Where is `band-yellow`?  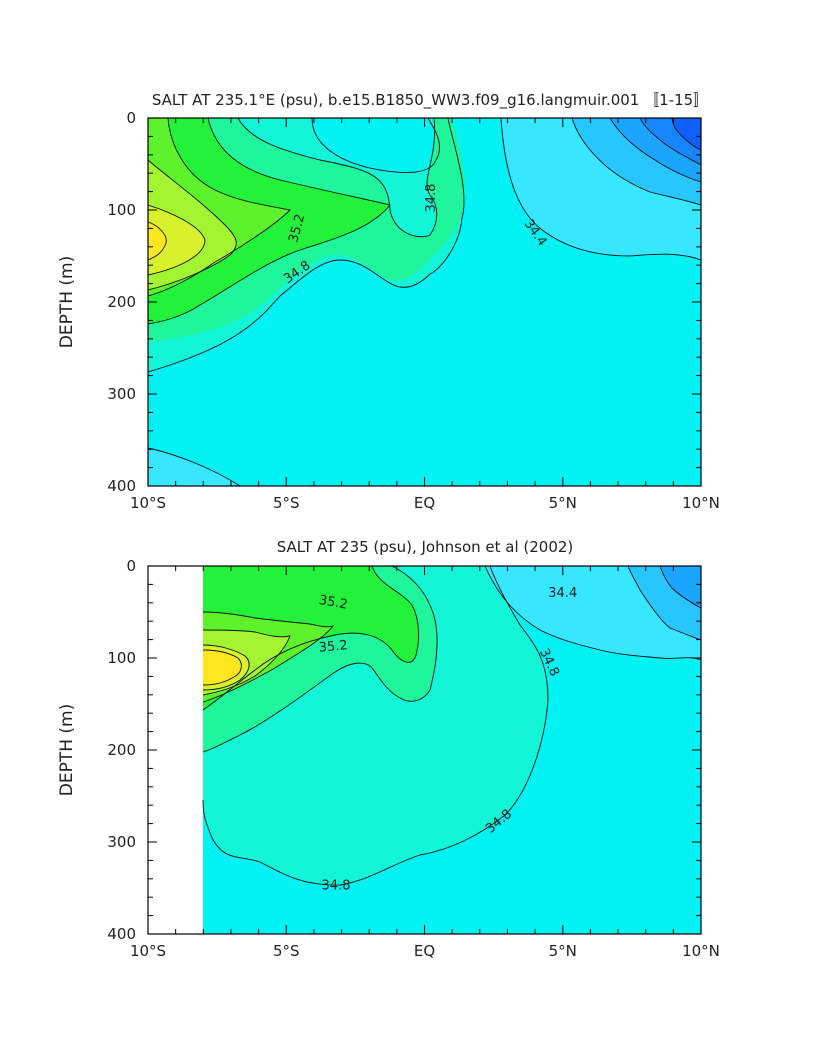 band-yellow is located at coordinates (222, 667).